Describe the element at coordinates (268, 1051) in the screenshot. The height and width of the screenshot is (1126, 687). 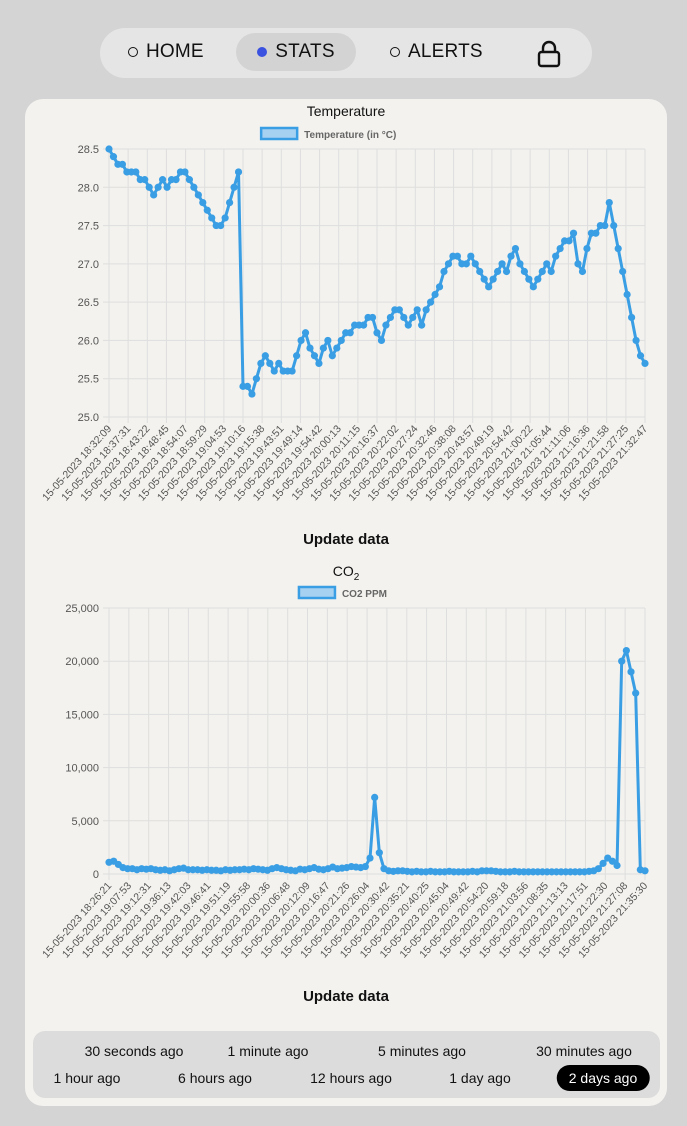
I see `range-option: 1 minute ago` at that location.